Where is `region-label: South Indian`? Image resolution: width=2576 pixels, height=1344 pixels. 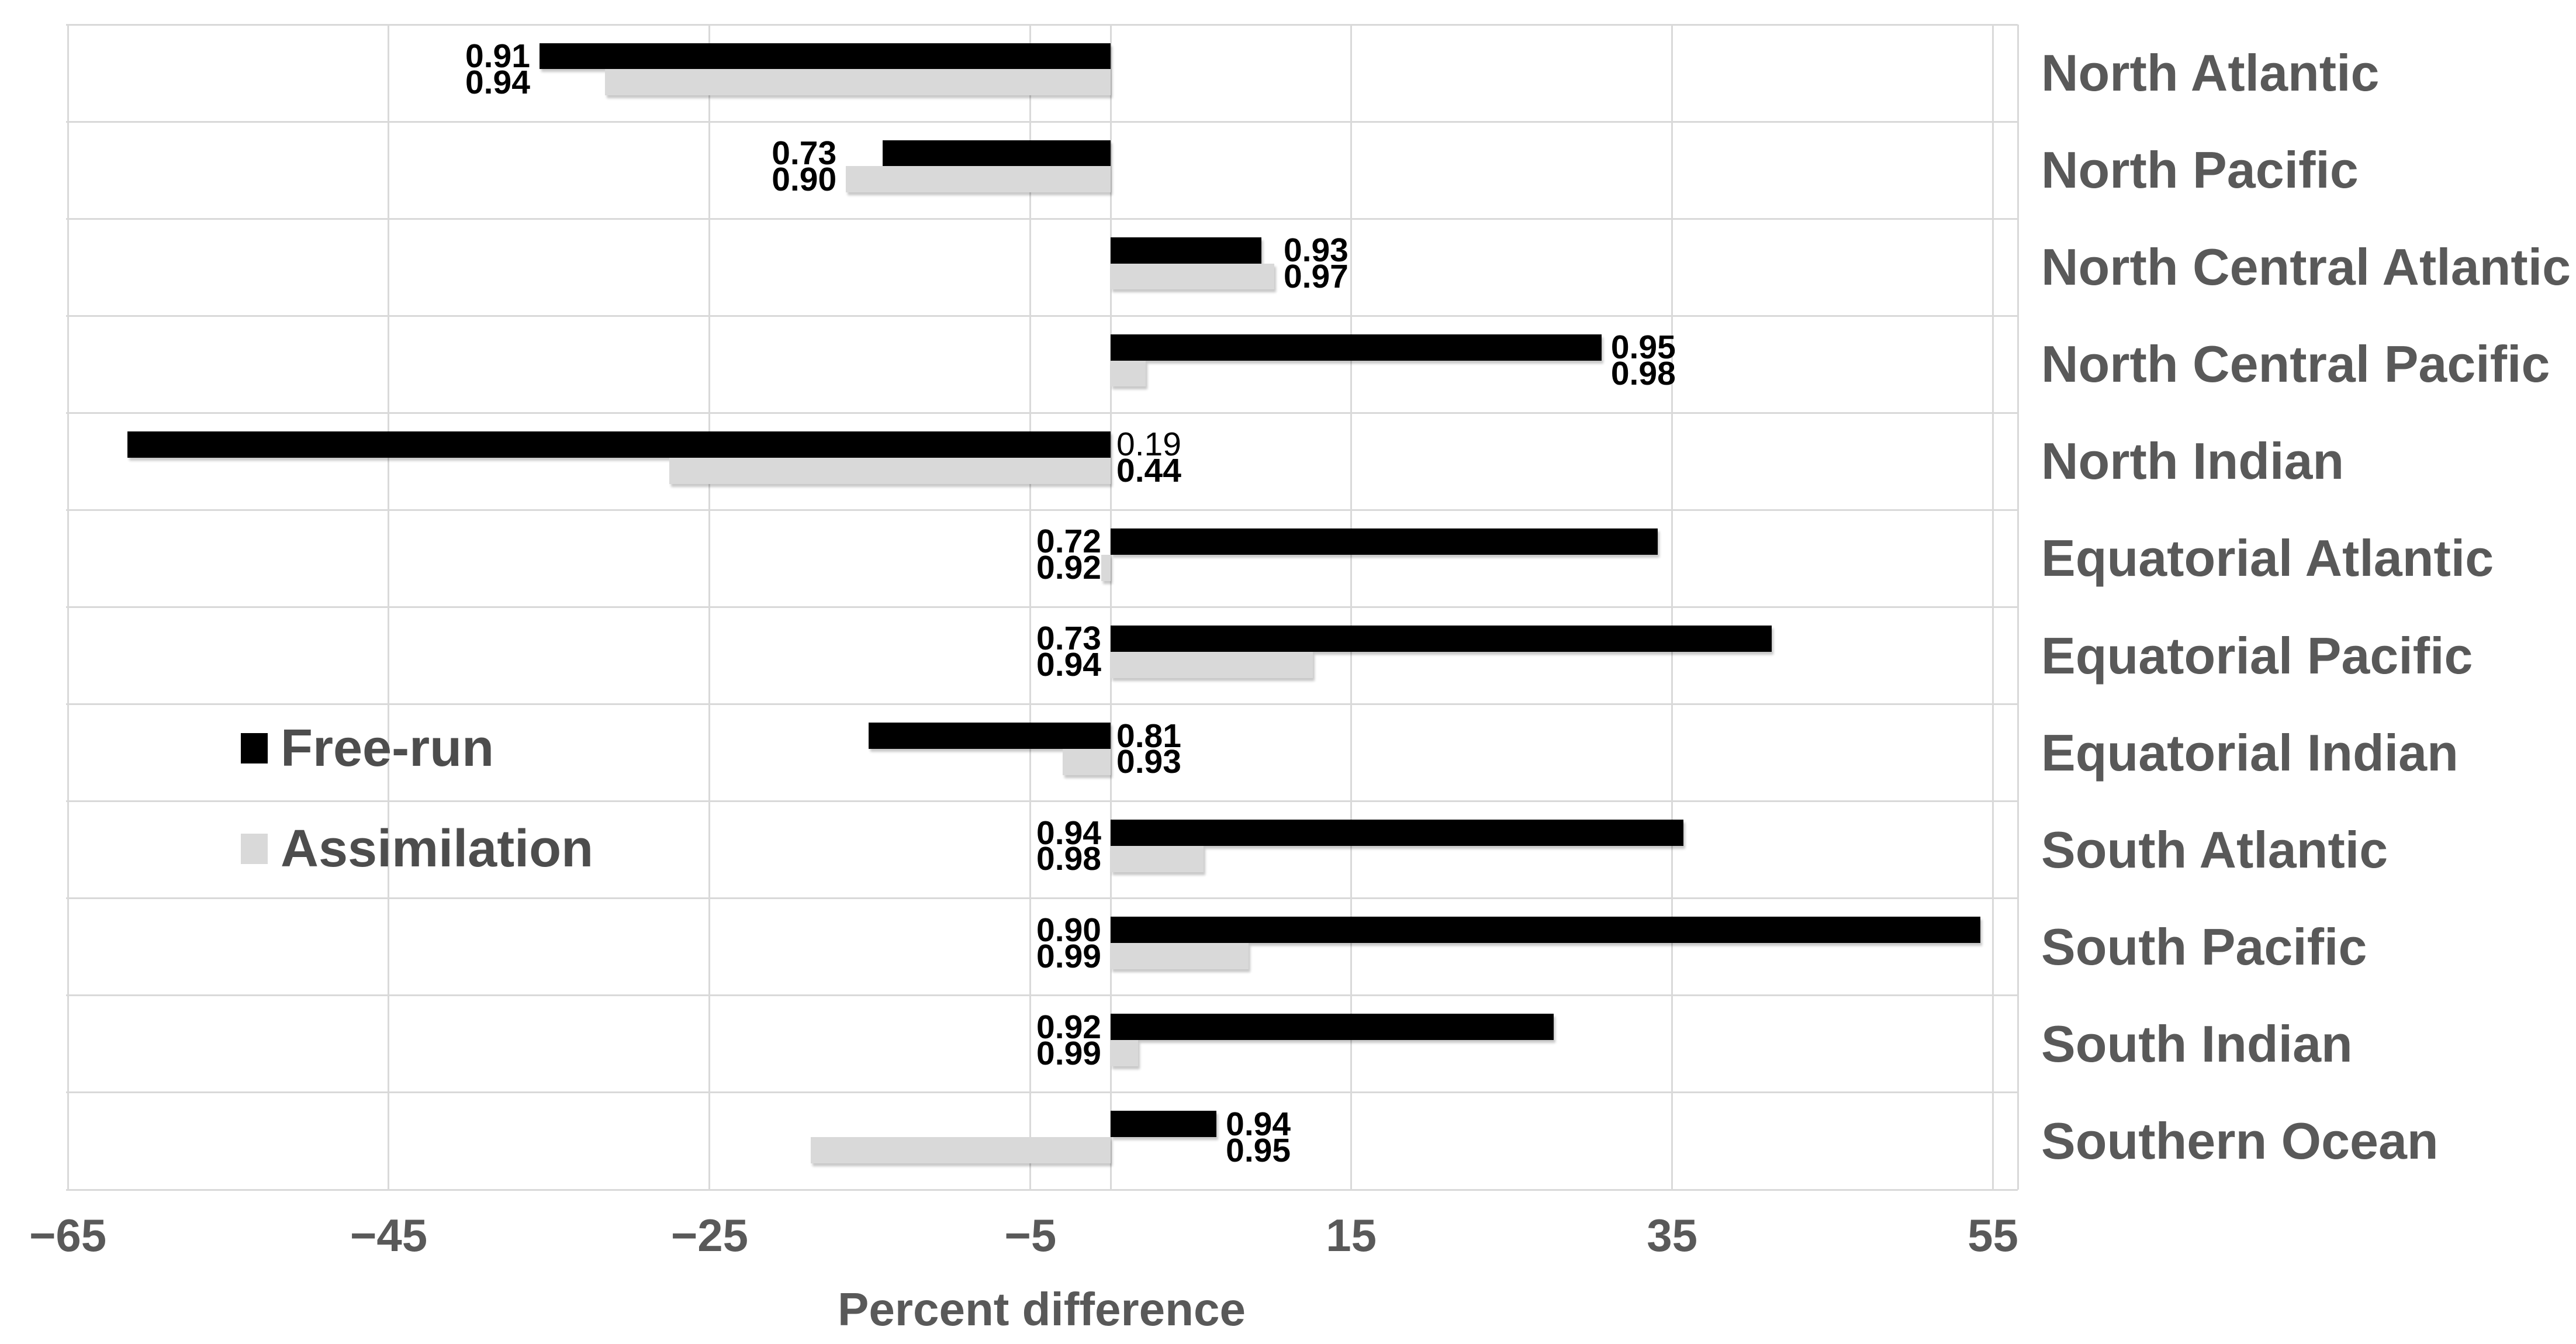
region-label: South Indian is located at coordinates (2197, 1043).